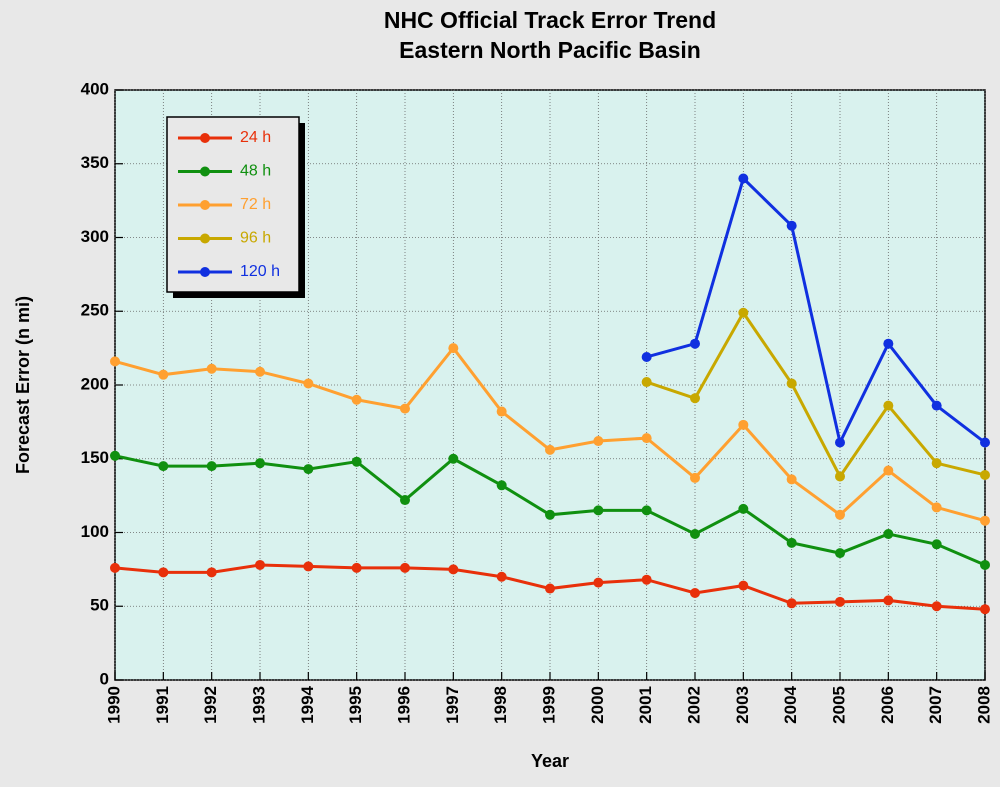  Describe the element at coordinates (23, 385) in the screenshot. I see `y-axis-label: Forecast Error (n mi)` at that location.